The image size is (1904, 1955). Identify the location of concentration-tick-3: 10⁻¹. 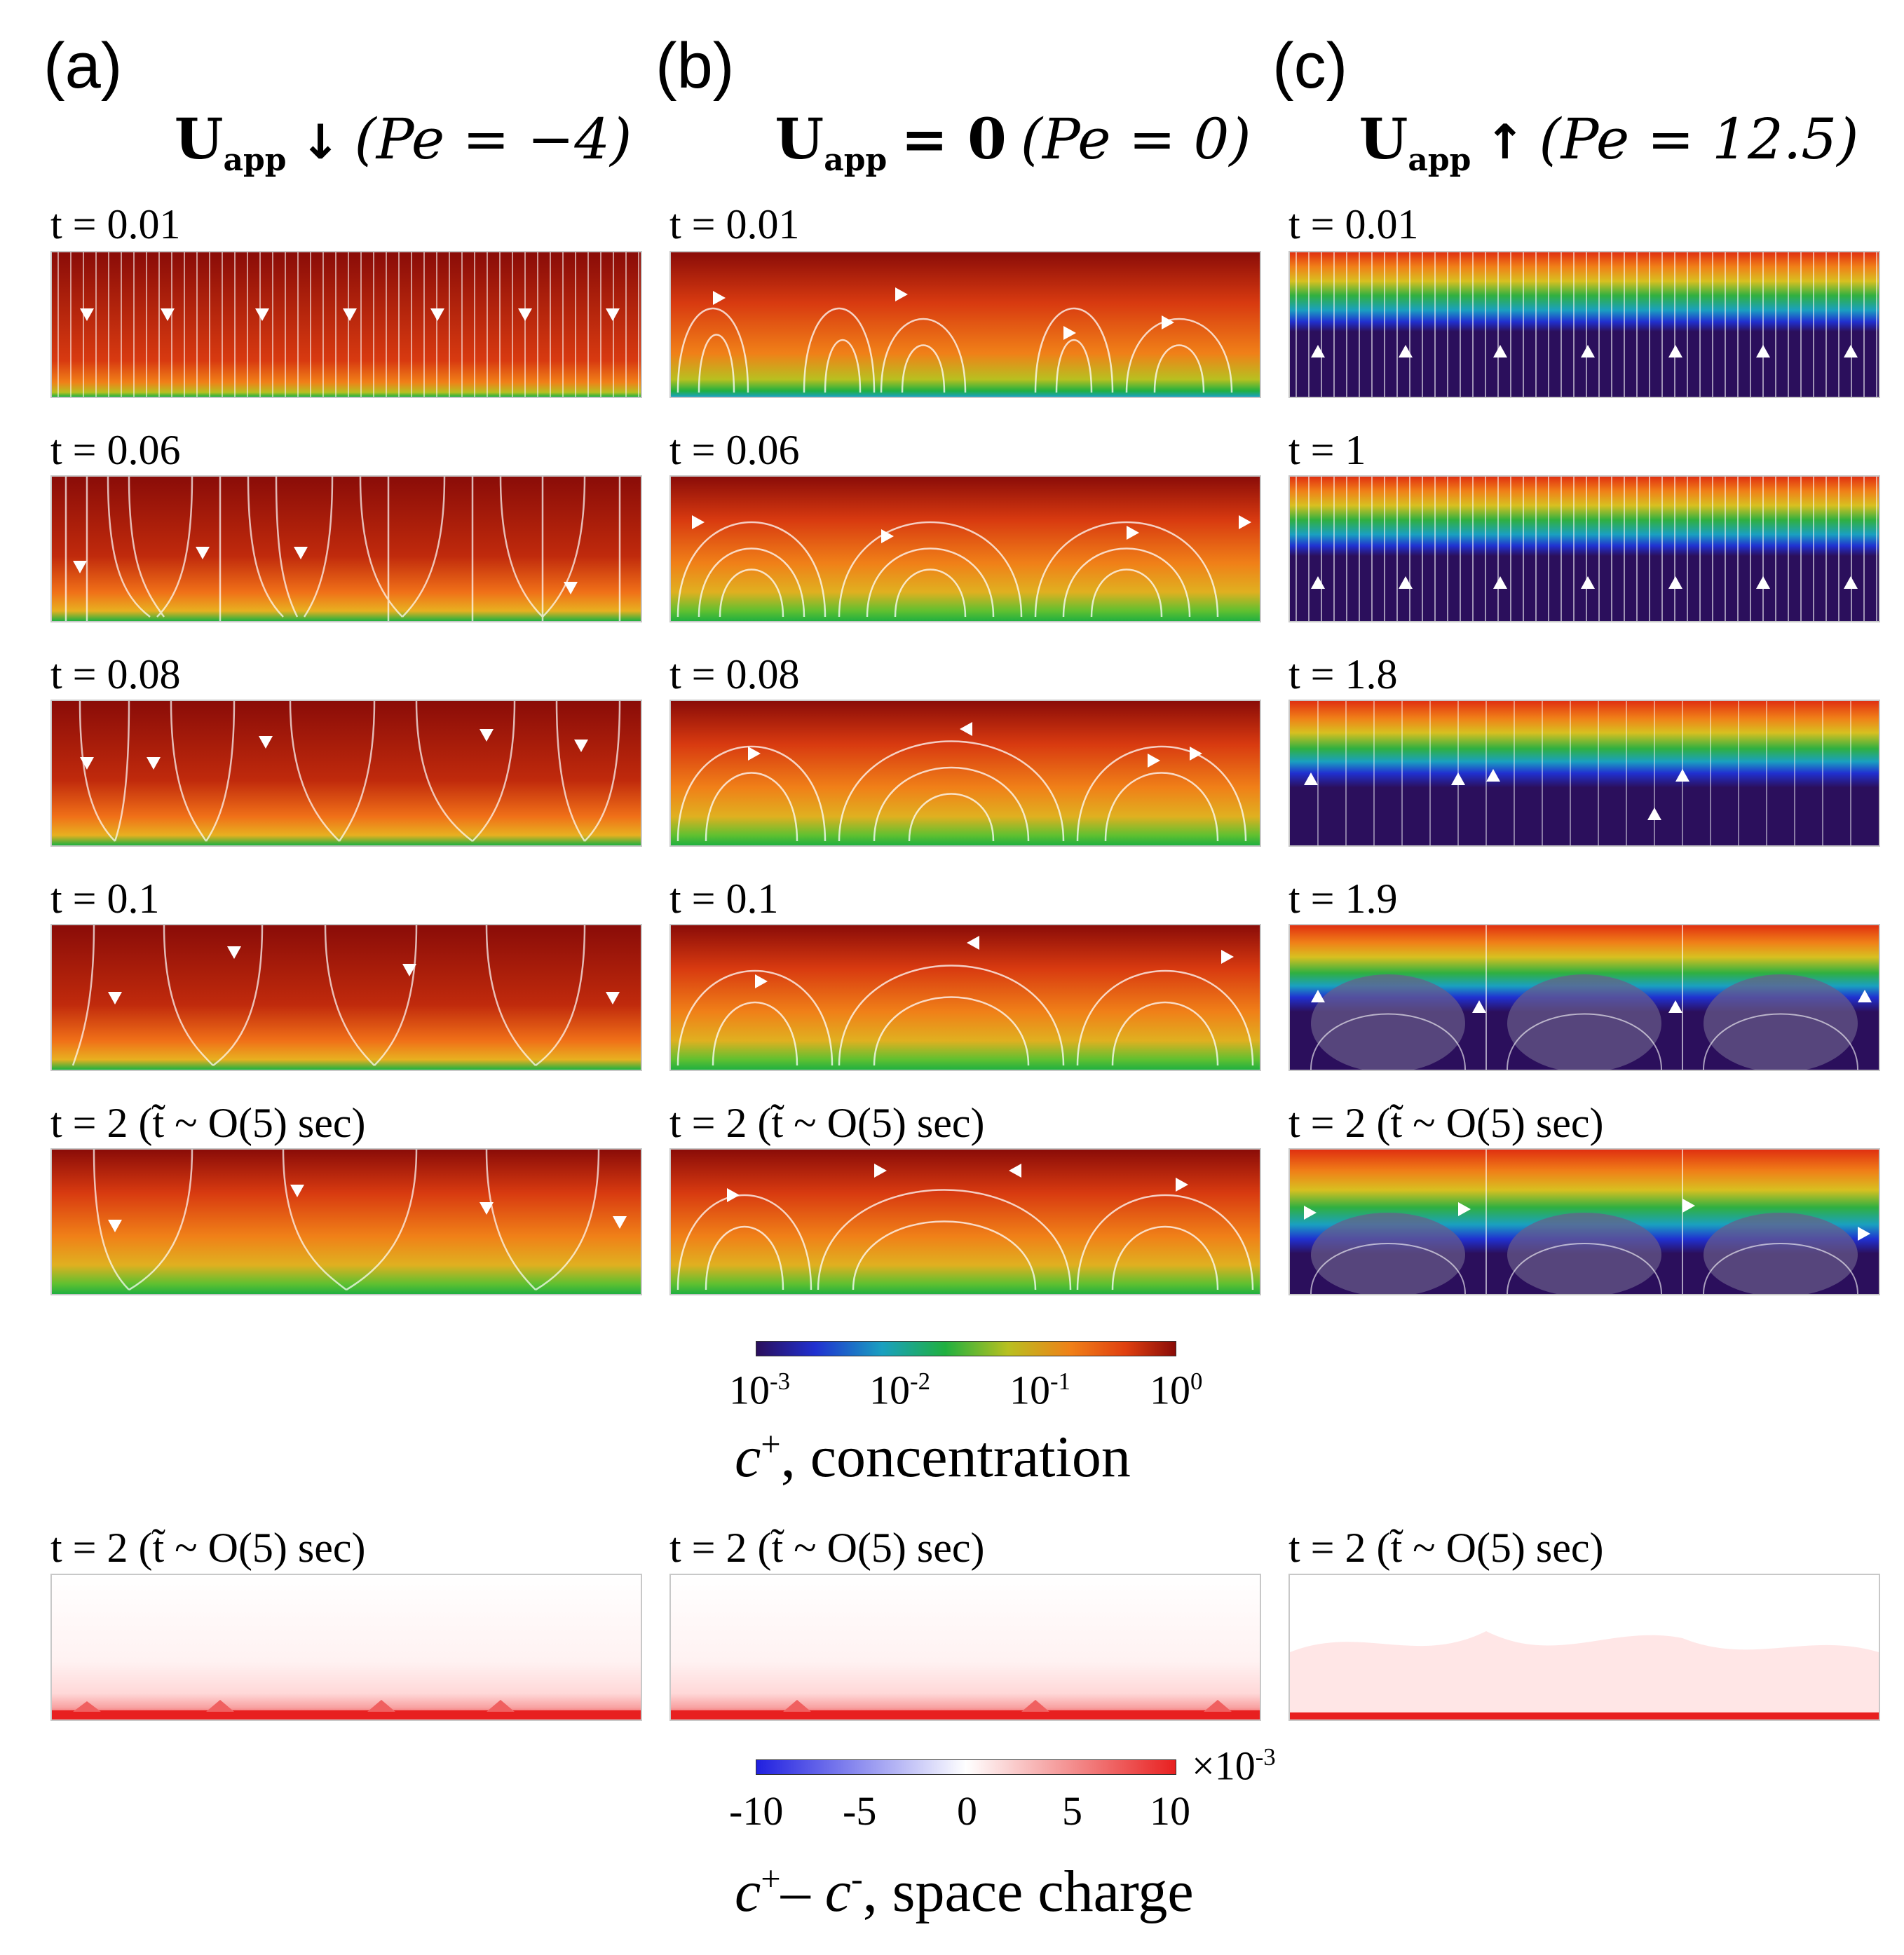
(1039, 1390).